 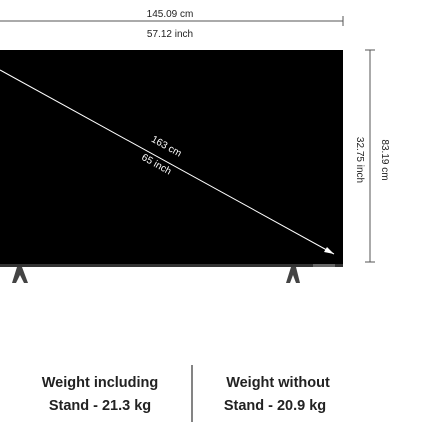 I want to click on weight-value: Stand - 20.9 kg, so click(x=275, y=406).